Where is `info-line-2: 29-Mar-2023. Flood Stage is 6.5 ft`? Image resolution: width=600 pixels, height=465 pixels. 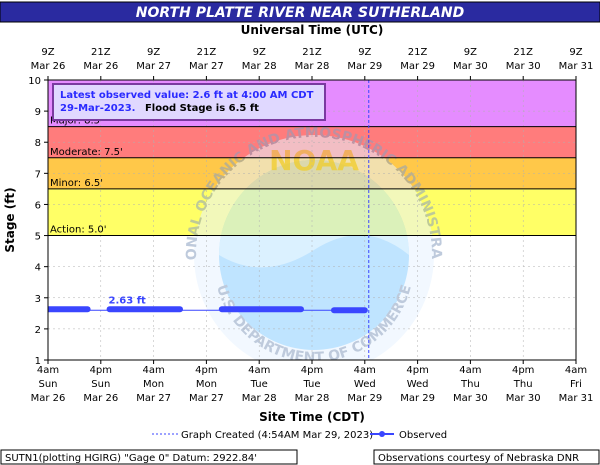 info-line-2: 29-Mar-2023. Flood Stage is 6.5 ft is located at coordinates (159, 108).